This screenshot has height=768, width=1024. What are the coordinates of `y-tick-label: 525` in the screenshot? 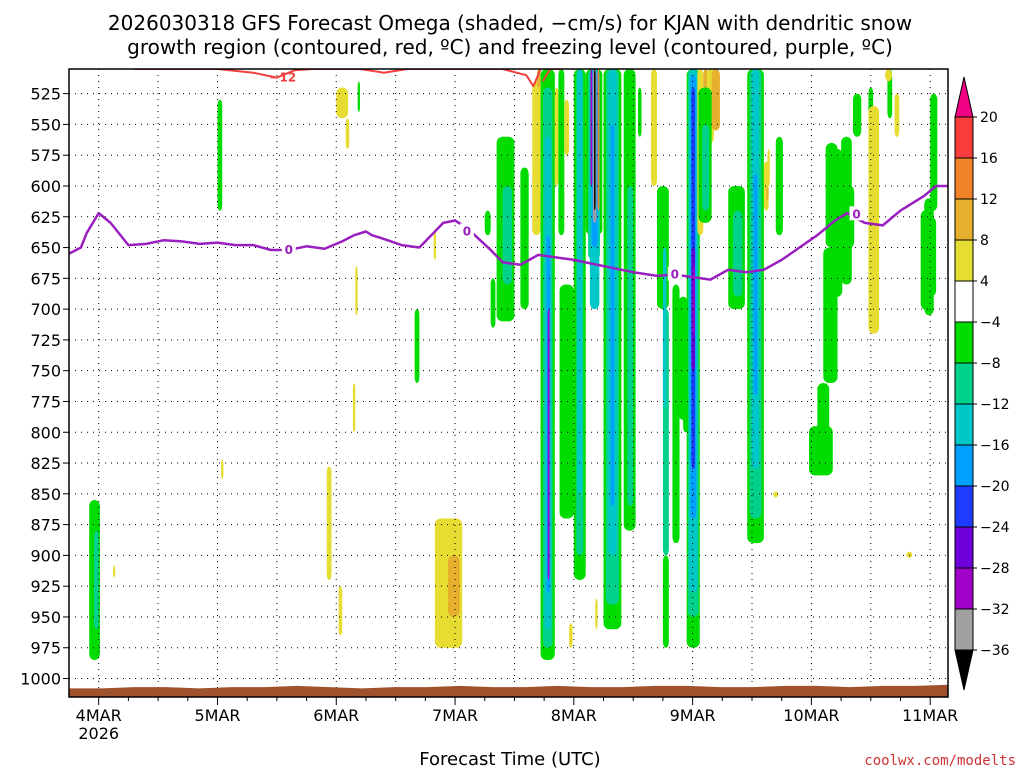 It's located at (45, 94).